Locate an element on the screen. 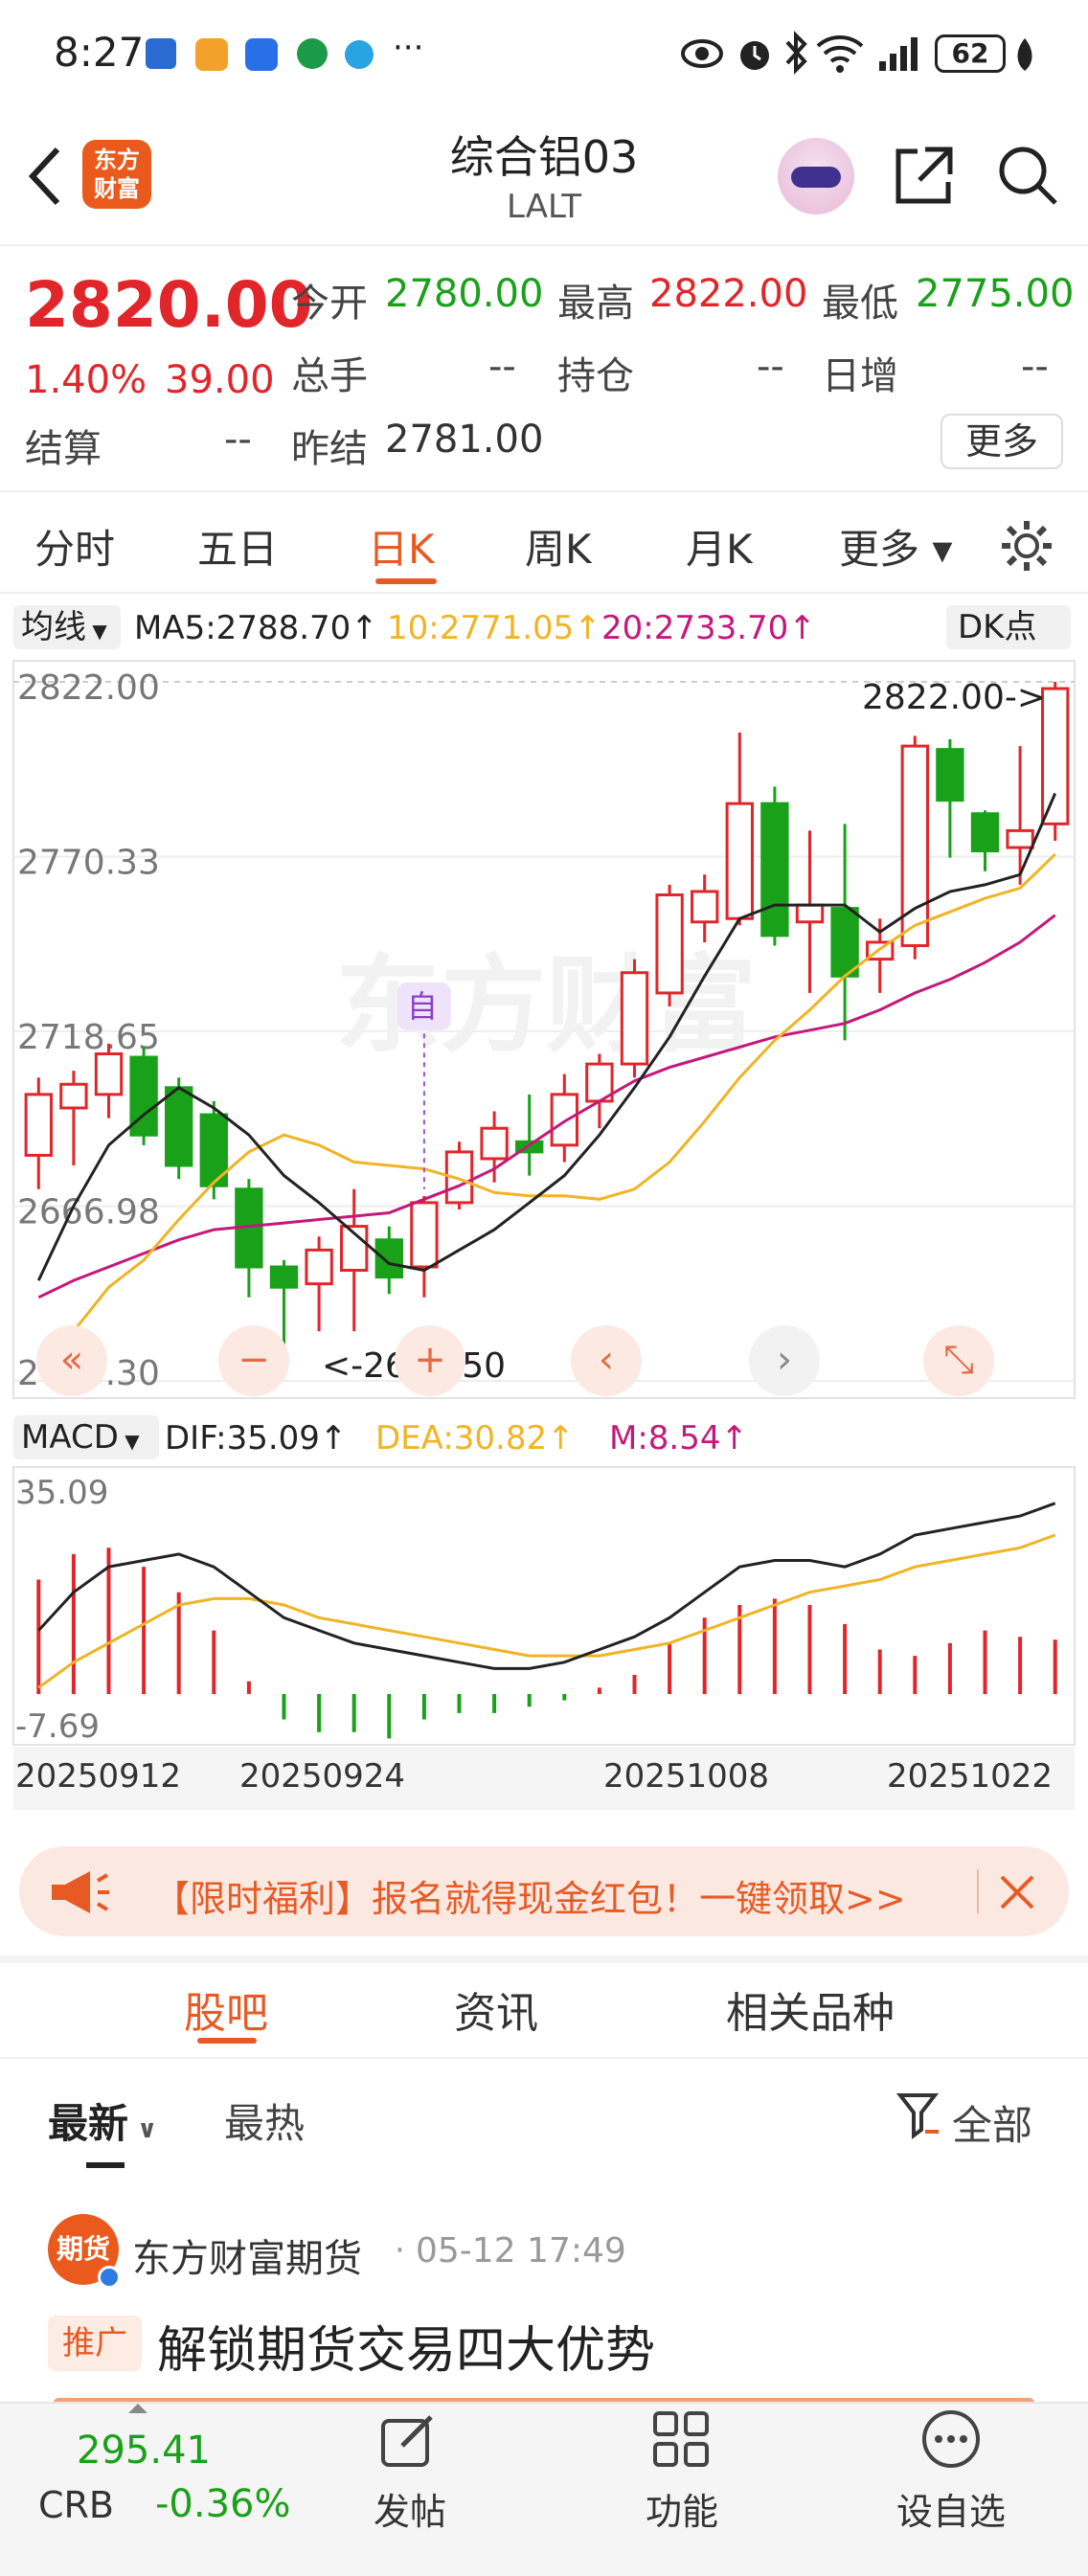  fullscreen-icon: ⤡ is located at coordinates (958, 1360).